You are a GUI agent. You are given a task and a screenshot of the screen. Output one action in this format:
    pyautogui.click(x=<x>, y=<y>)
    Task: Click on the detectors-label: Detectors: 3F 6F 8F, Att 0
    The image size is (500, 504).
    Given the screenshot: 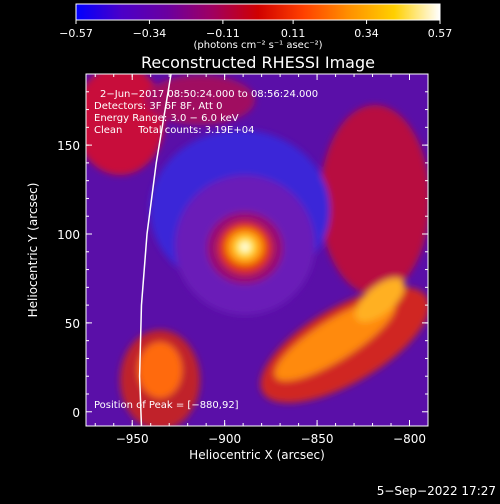 What is the action you would take?
    pyautogui.click(x=158, y=106)
    